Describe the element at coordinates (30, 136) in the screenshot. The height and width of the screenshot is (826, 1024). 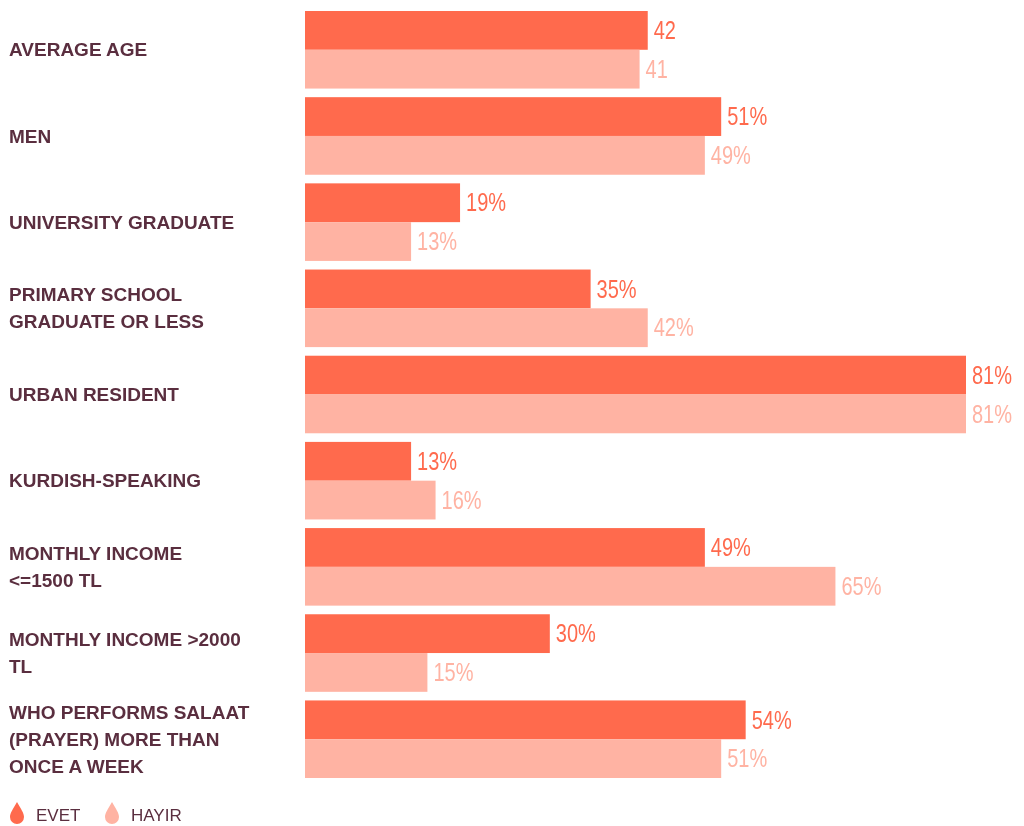
I see `y-tick-label: MEN` at that location.